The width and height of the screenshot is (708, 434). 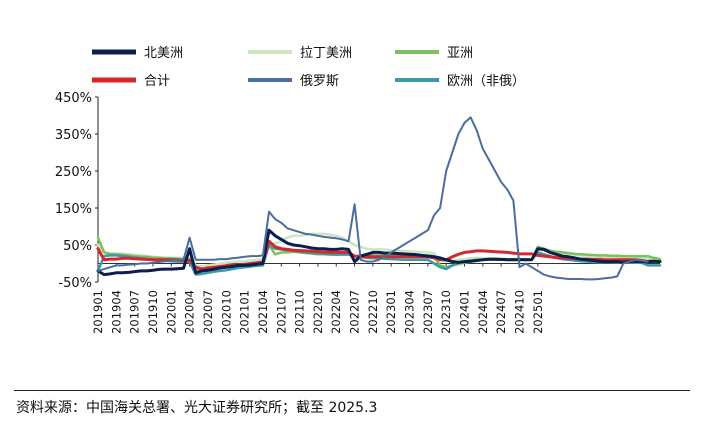 I want to click on x-tick-label: 202107, so click(x=281, y=312).